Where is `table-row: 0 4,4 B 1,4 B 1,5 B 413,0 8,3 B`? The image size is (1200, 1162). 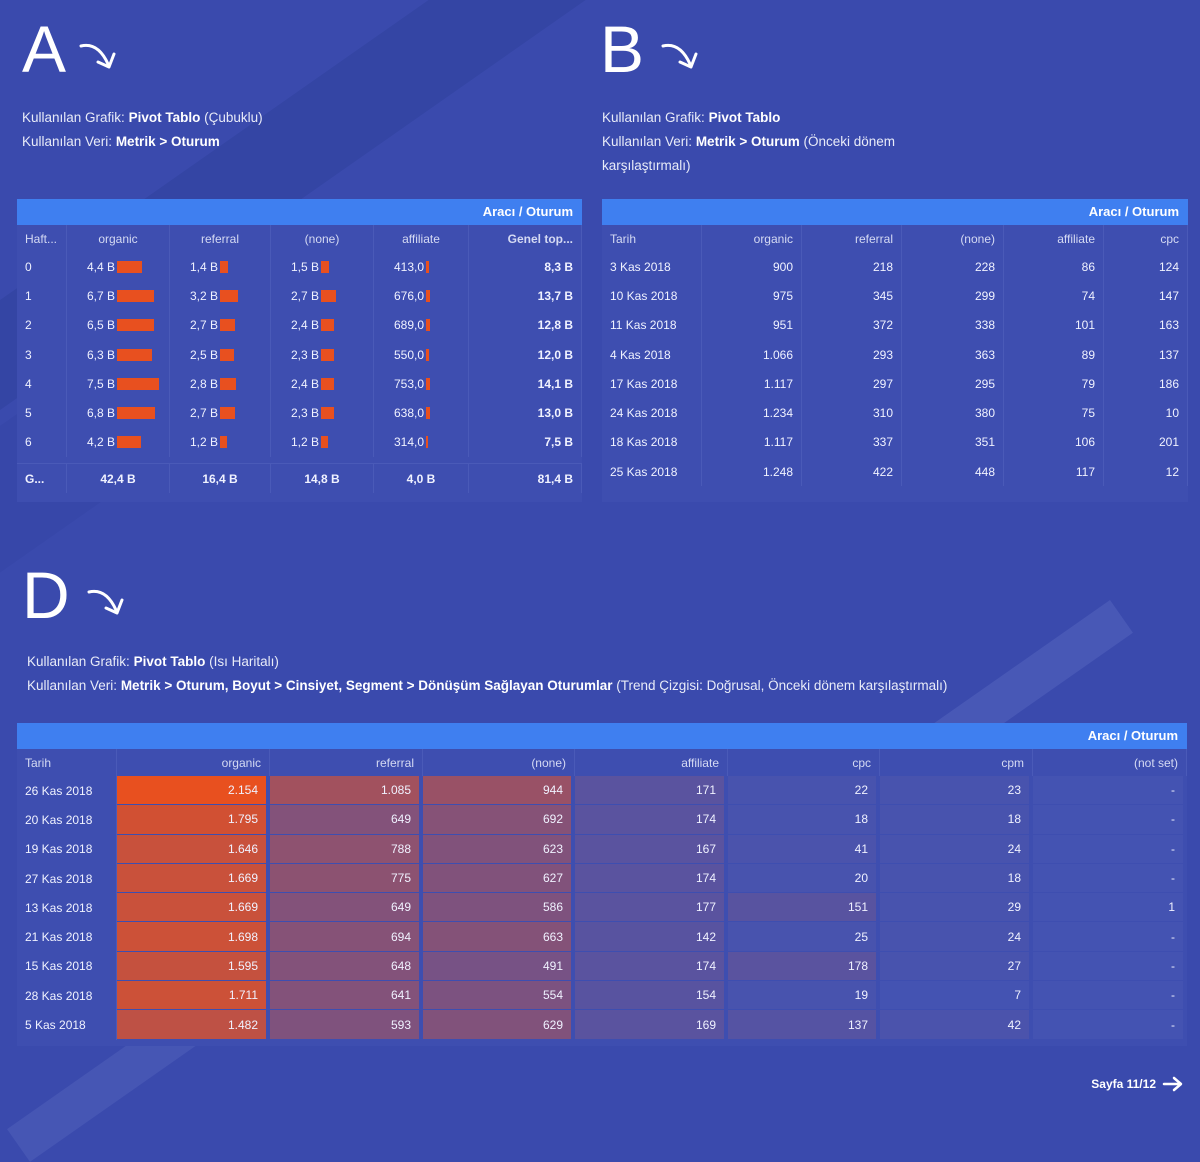 table-row: 0 4,4 B 1,4 B 1,5 B 413,0 8,3 B is located at coordinates (299, 267).